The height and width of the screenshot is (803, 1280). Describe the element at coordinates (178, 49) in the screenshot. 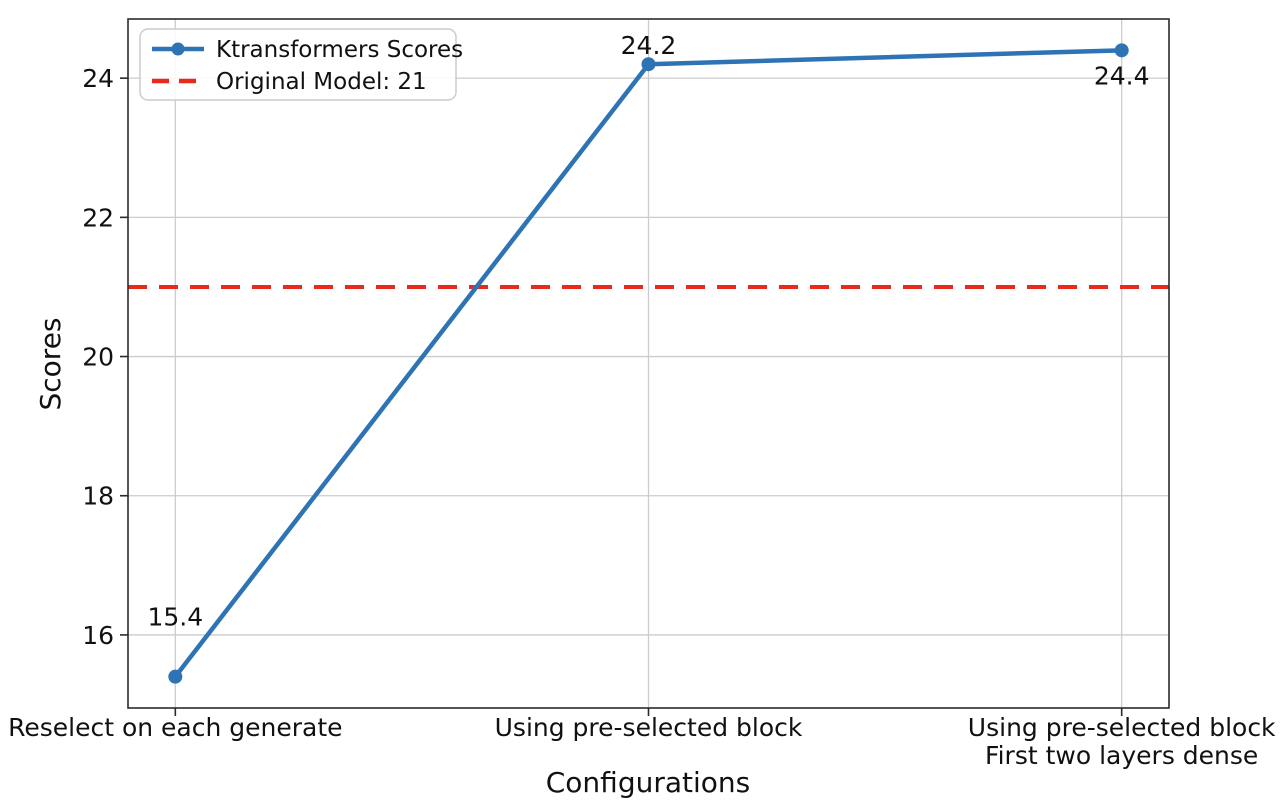

I see `legend-series-marker-sample` at that location.